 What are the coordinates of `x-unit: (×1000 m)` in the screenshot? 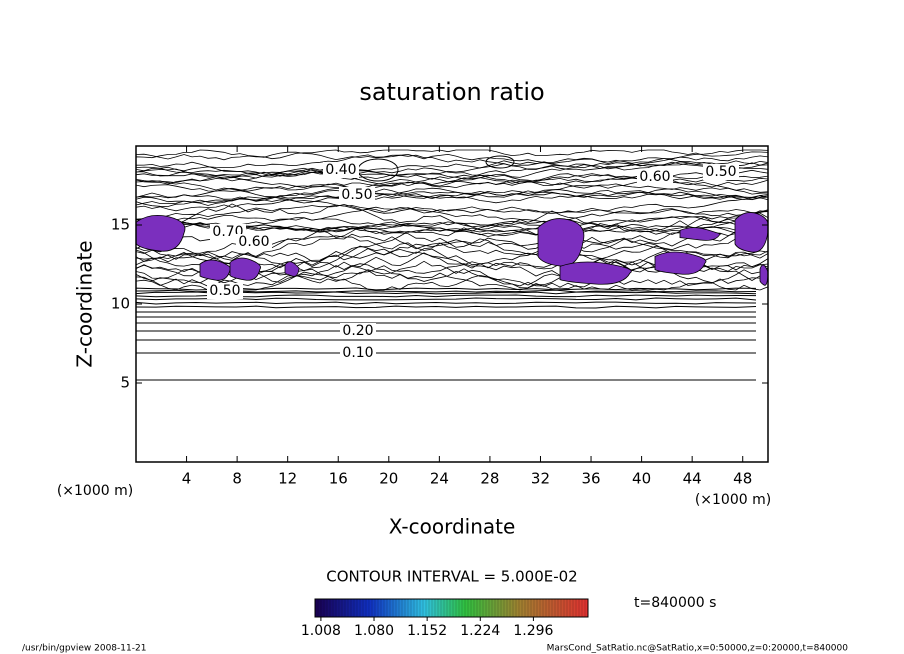 It's located at (733, 500).